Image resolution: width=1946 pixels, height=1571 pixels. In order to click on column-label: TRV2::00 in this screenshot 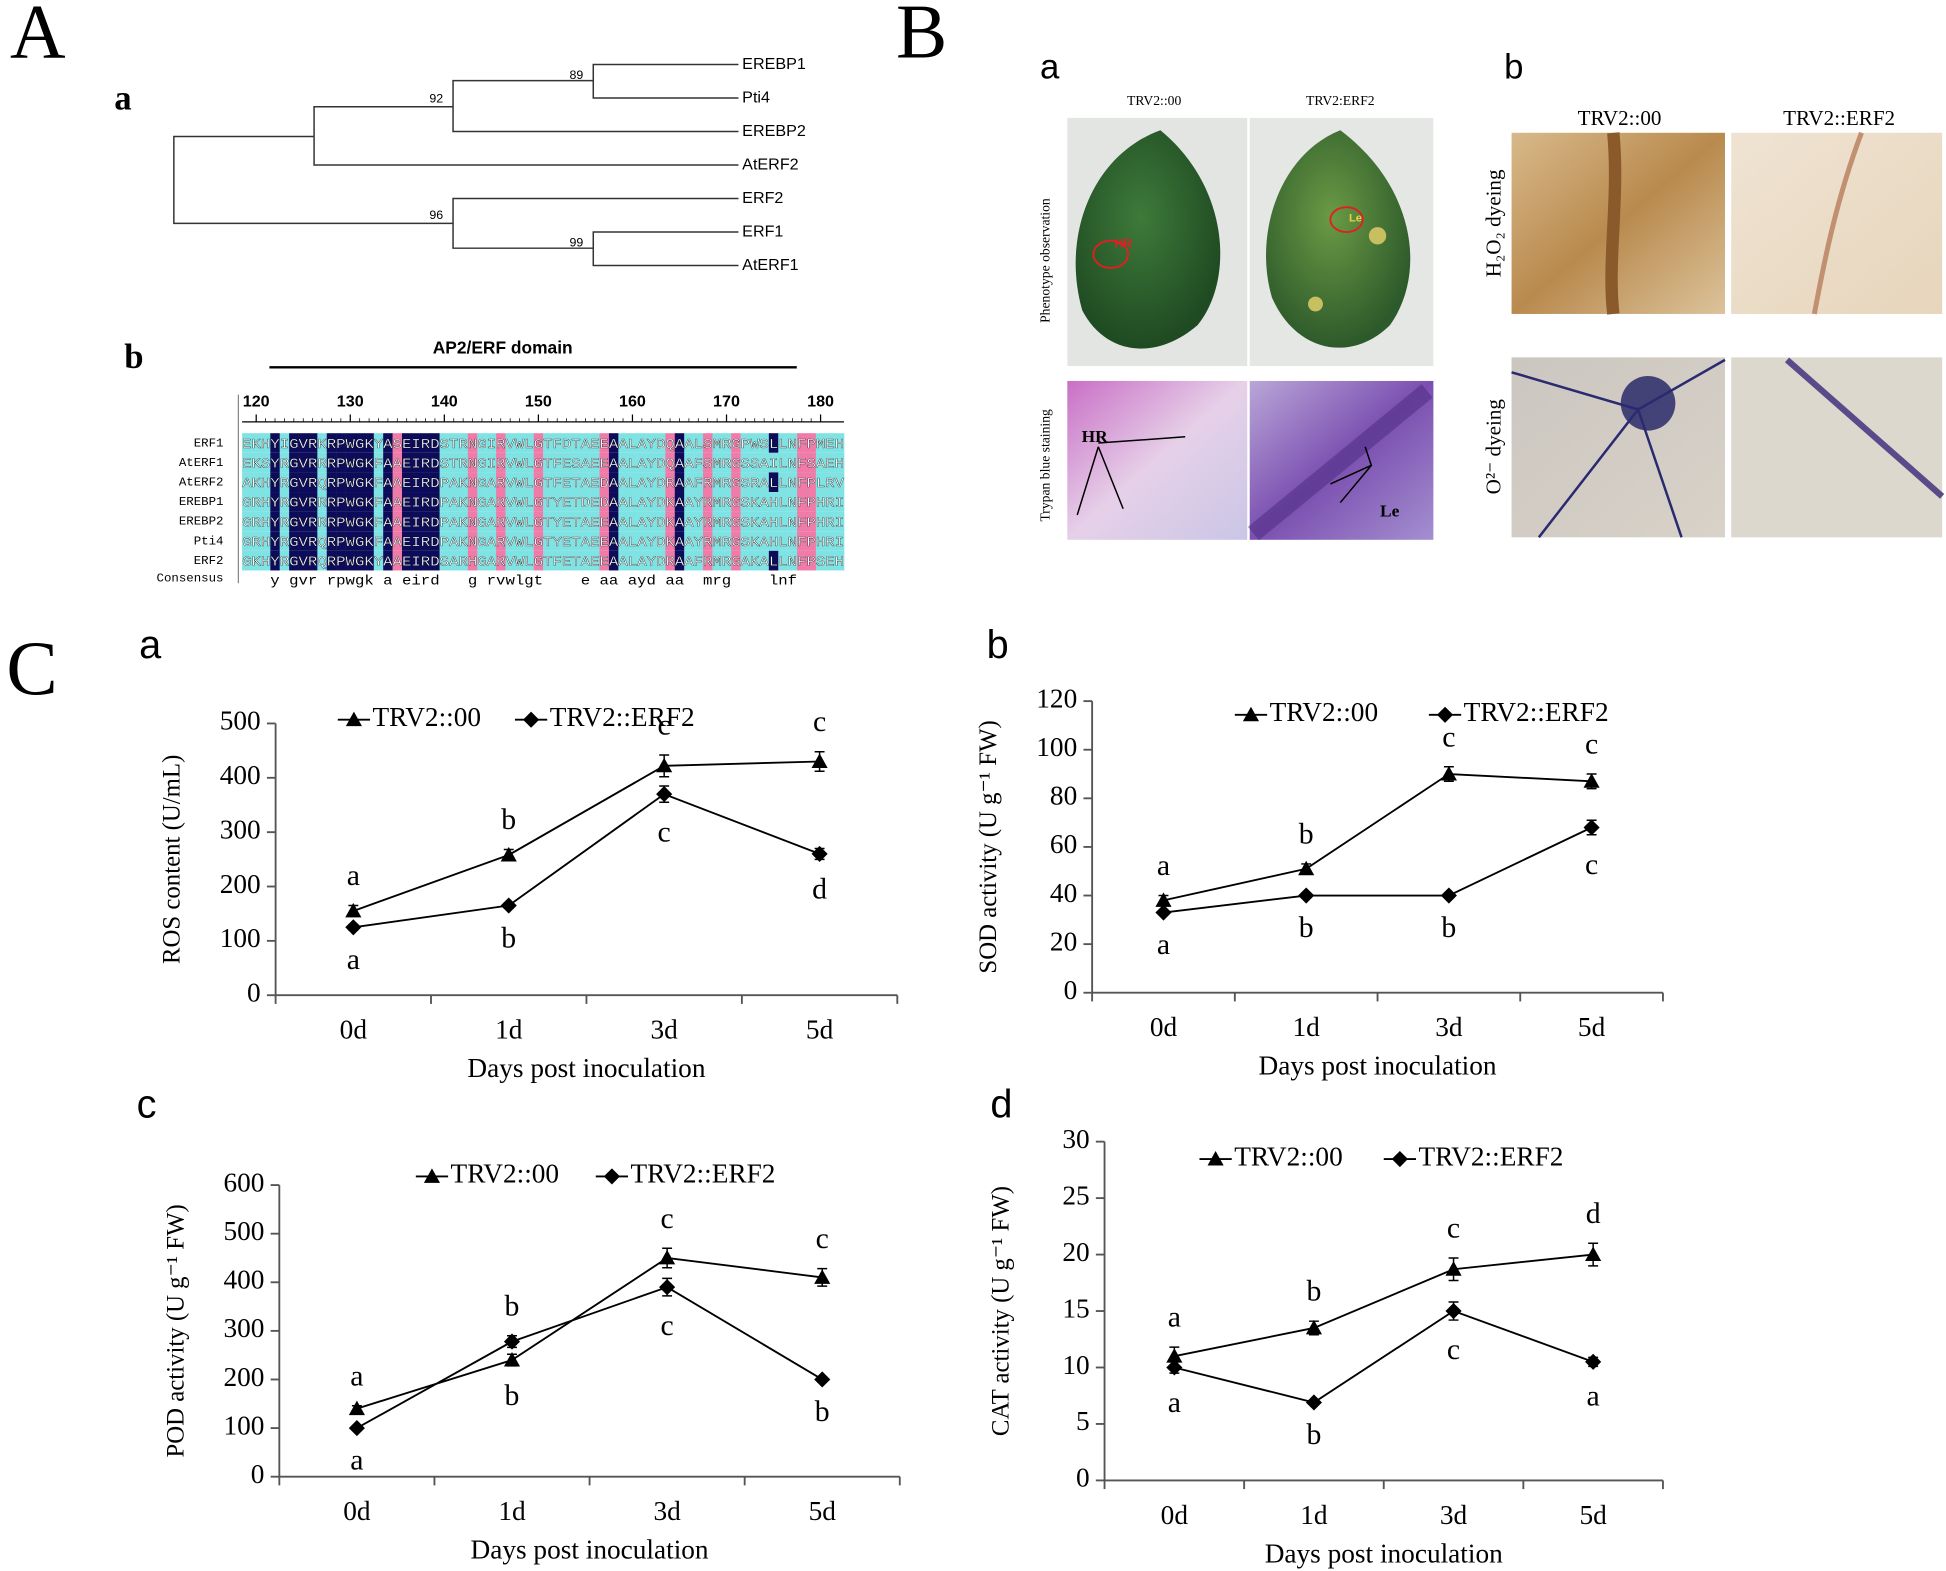, I will do `click(1154, 100)`.